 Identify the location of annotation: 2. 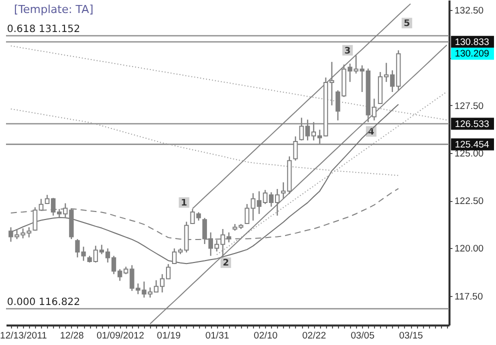
(225, 263).